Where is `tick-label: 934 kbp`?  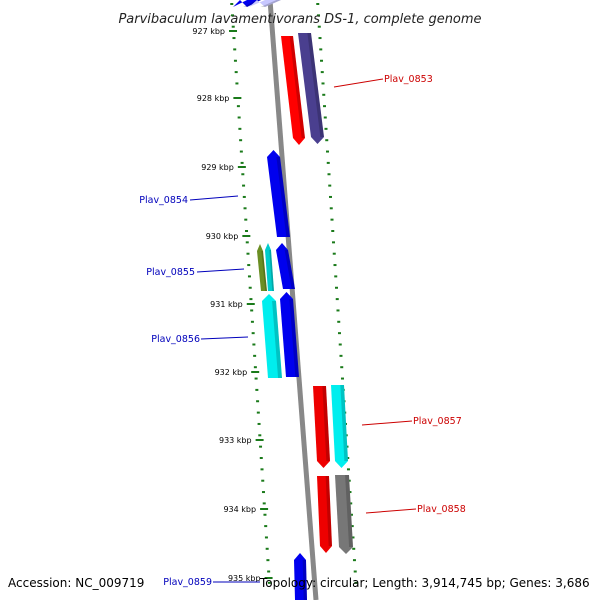 tick-label: 934 kbp is located at coordinates (239, 509).